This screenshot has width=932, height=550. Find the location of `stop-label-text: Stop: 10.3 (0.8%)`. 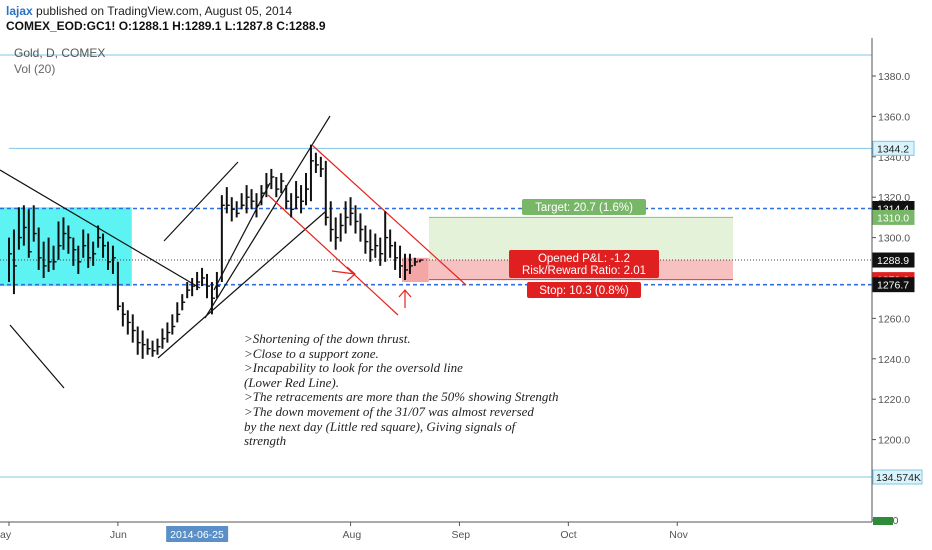

stop-label-text: Stop: 10.3 (0.8%) is located at coordinates (584, 291).